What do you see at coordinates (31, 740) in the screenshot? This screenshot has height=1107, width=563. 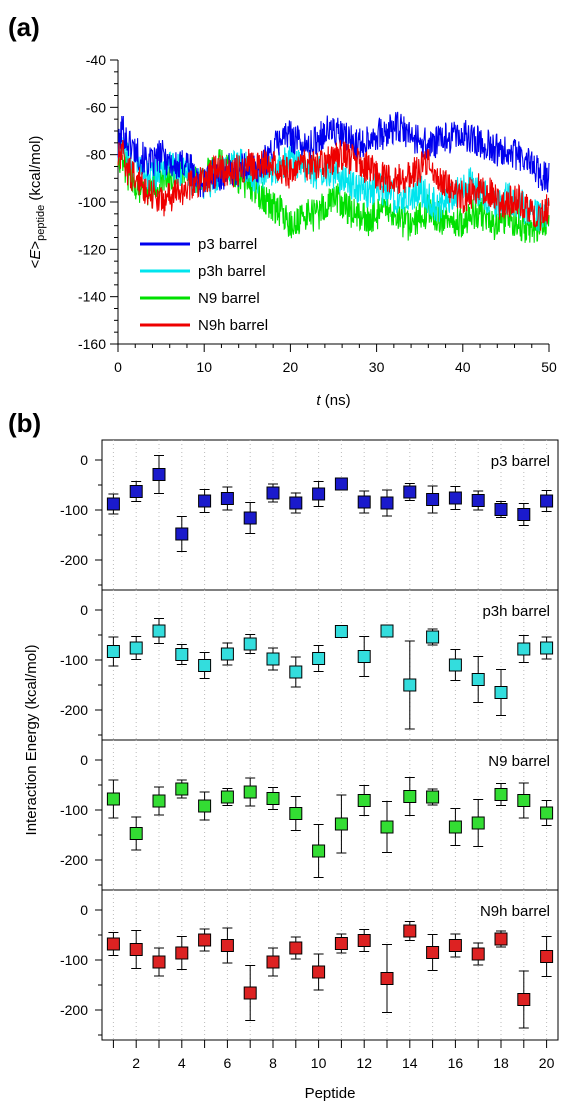 I see `y-axis-title: Interaction Energy (kcal/mol)` at bounding box center [31, 740].